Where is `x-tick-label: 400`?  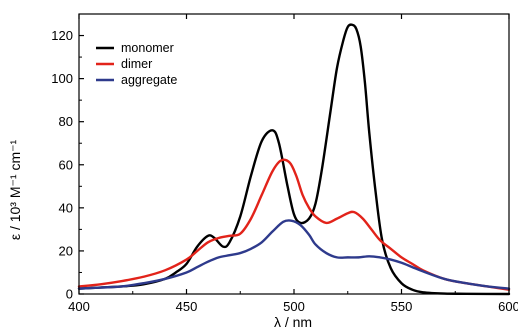 x-tick-label: 400 is located at coordinates (79, 306).